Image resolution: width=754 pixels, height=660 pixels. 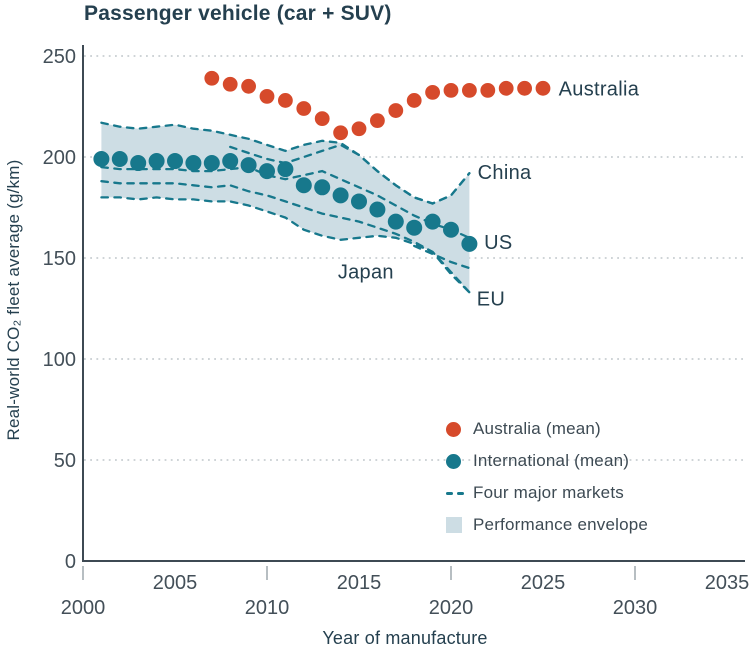 What do you see at coordinates (551, 460) in the screenshot?
I see `legend-label: International (mean)` at bounding box center [551, 460].